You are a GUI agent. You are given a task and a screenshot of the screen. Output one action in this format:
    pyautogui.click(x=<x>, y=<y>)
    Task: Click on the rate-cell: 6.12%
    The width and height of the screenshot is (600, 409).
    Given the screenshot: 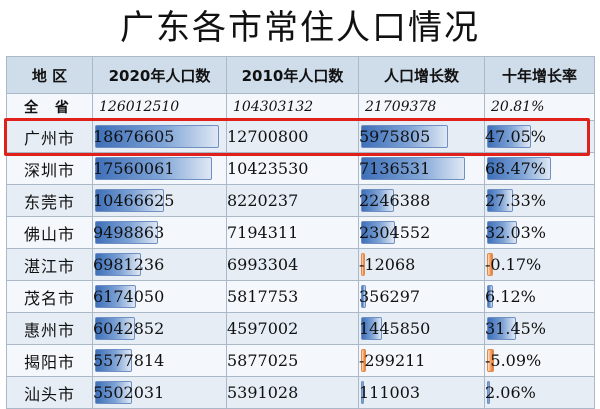 What is the action you would take?
    pyautogui.click(x=539, y=296)
    